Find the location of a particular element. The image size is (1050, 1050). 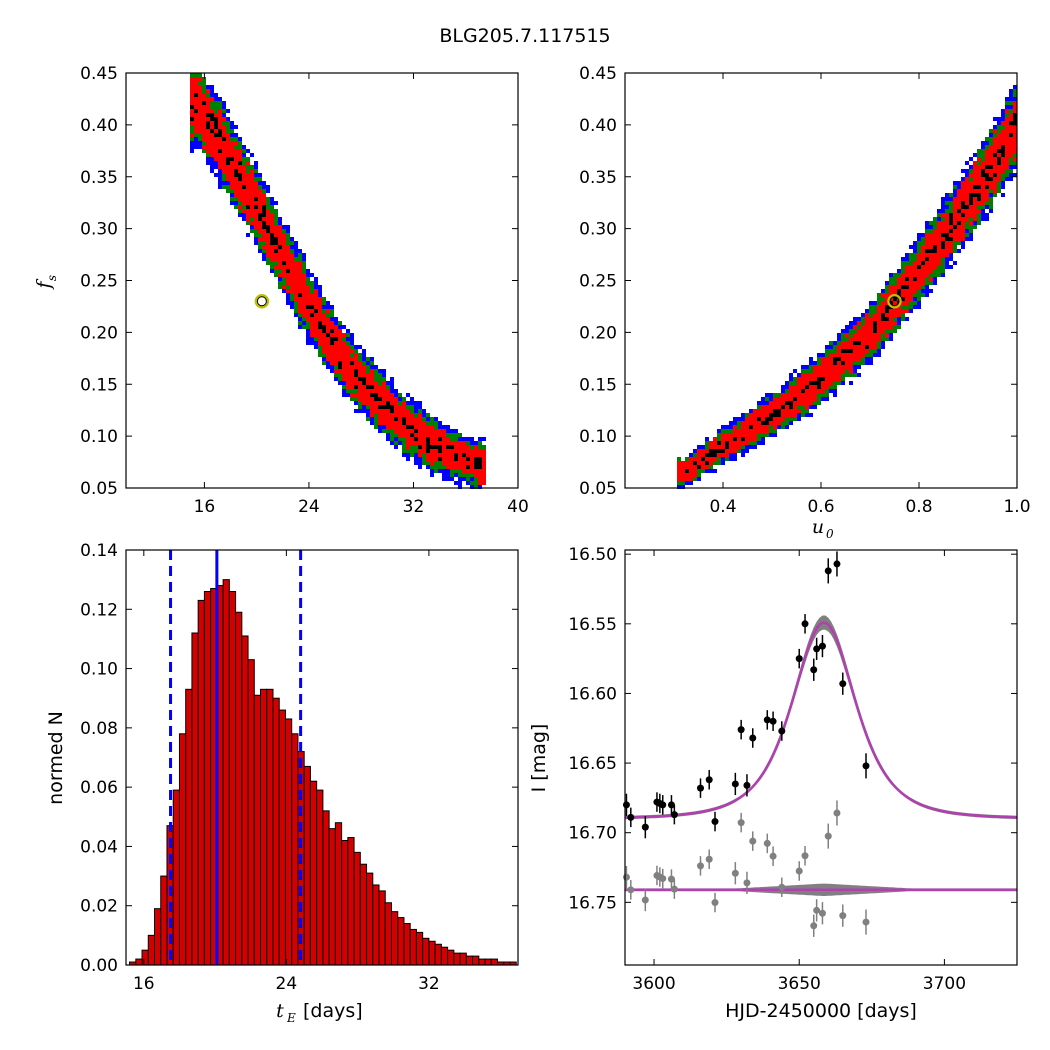

p4-residual-point is located at coordinates (700, 866).